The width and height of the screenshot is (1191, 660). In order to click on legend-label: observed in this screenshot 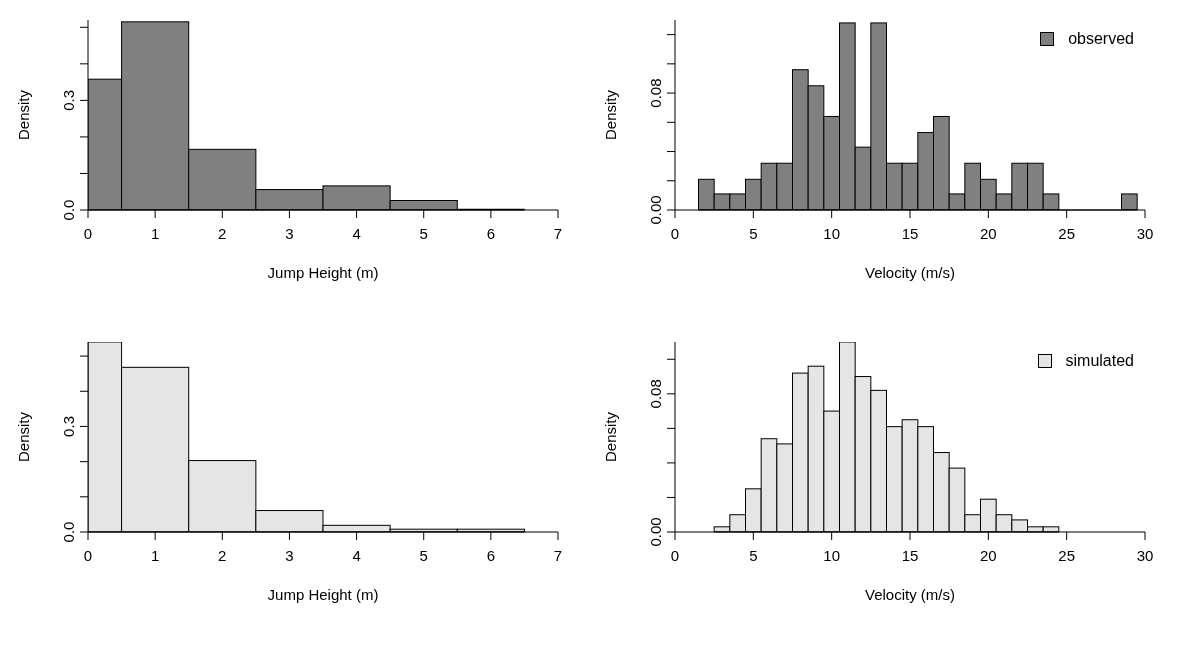, I will do `click(1101, 39)`.